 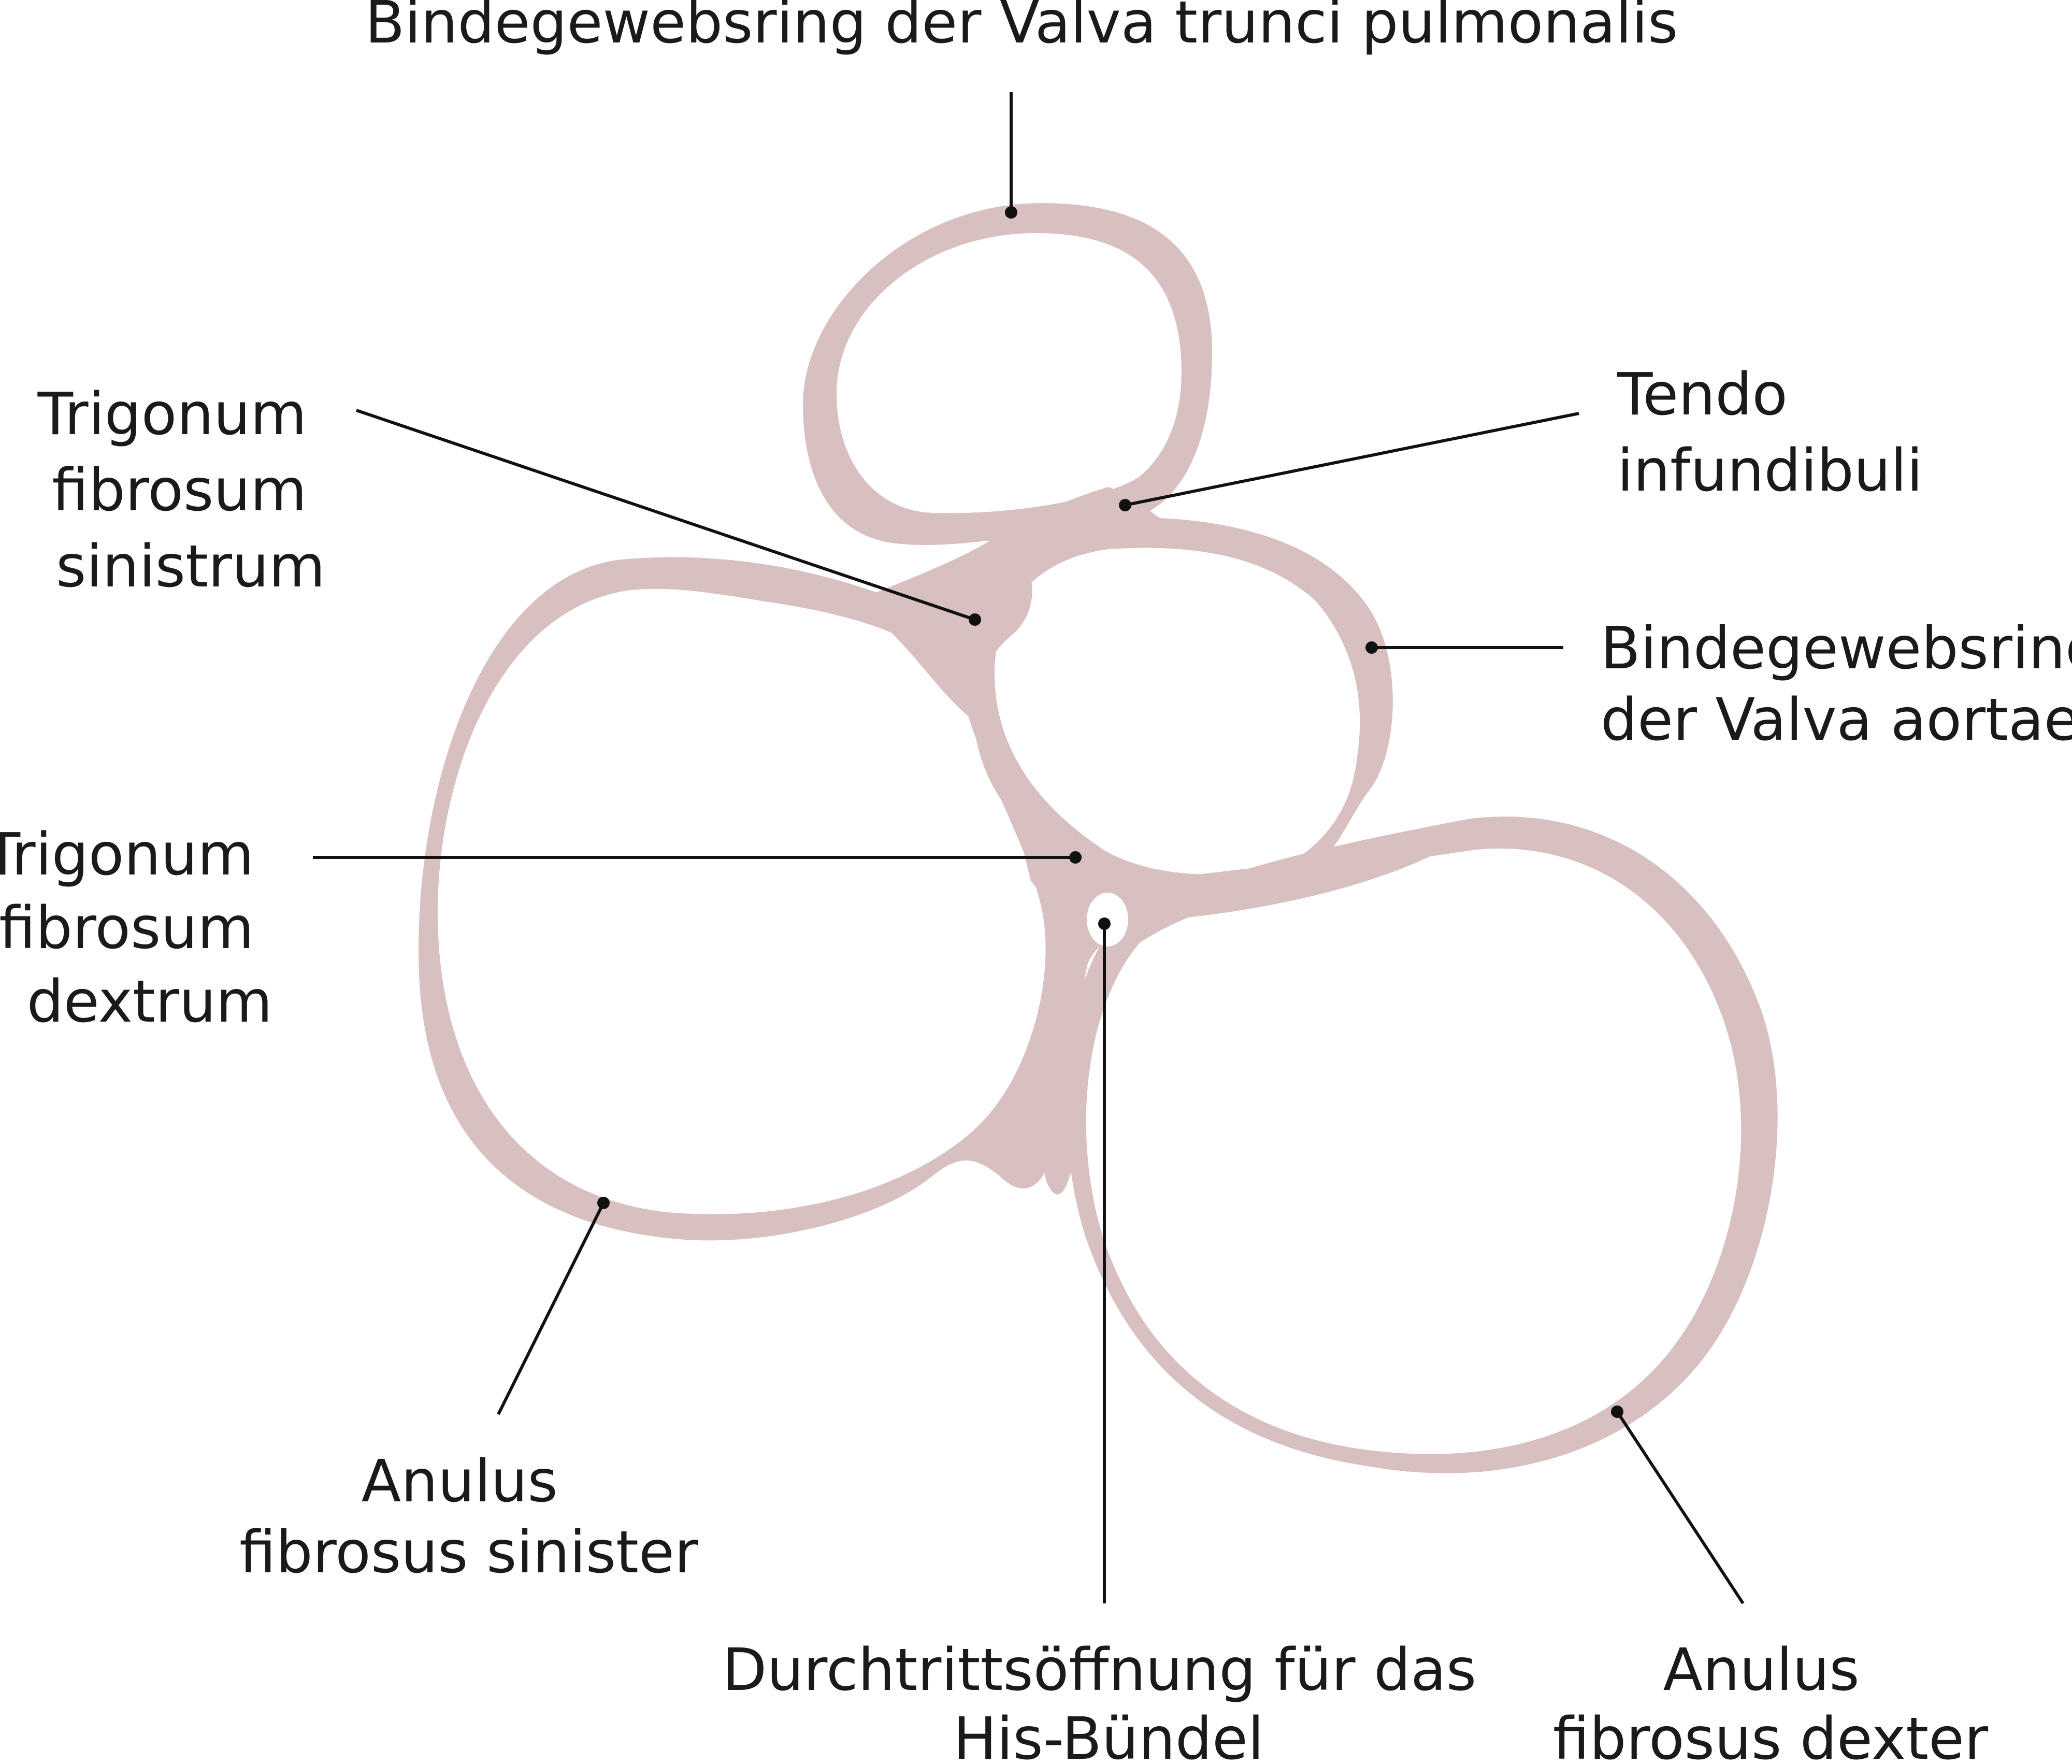 What do you see at coordinates (975, 619) in the screenshot?
I see `leader-dot-trigonum-sinistrum` at bounding box center [975, 619].